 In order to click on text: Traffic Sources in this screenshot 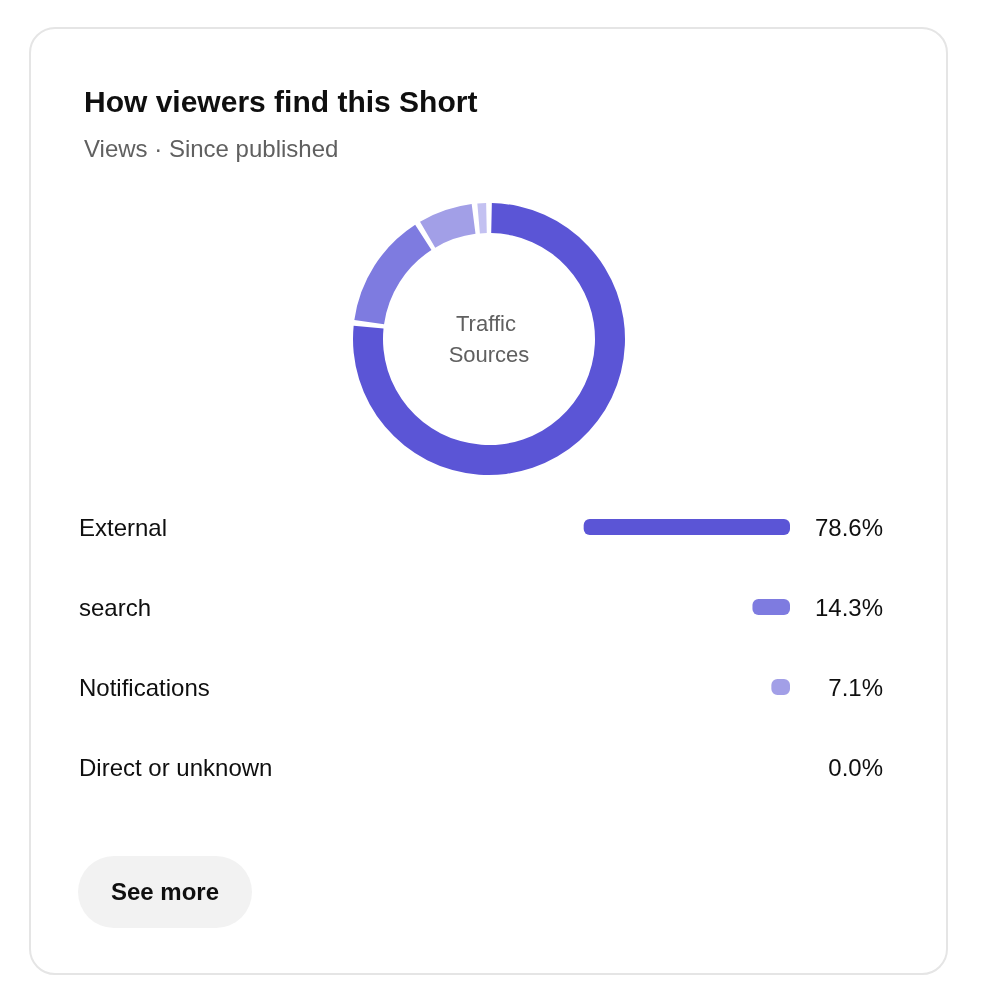, I will do `click(489, 339)`.